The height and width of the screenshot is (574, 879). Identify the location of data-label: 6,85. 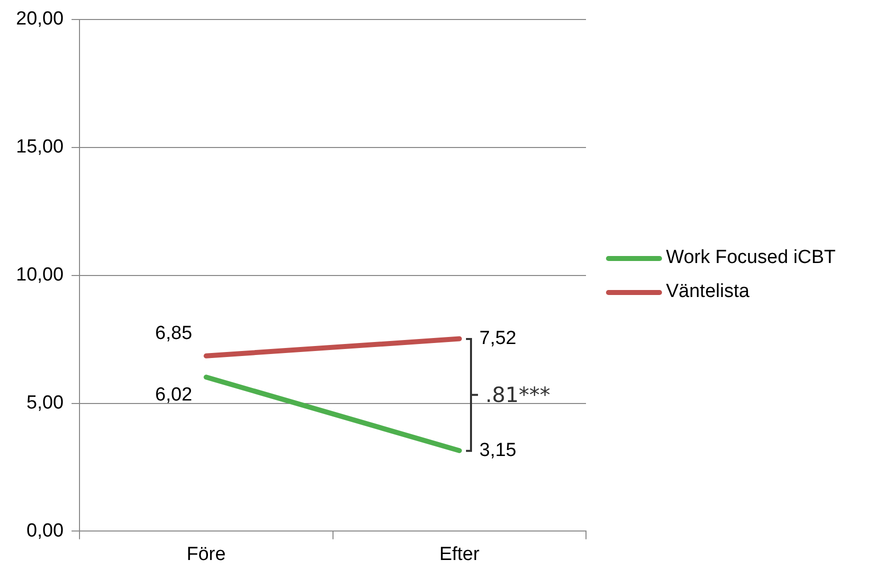
(173, 333).